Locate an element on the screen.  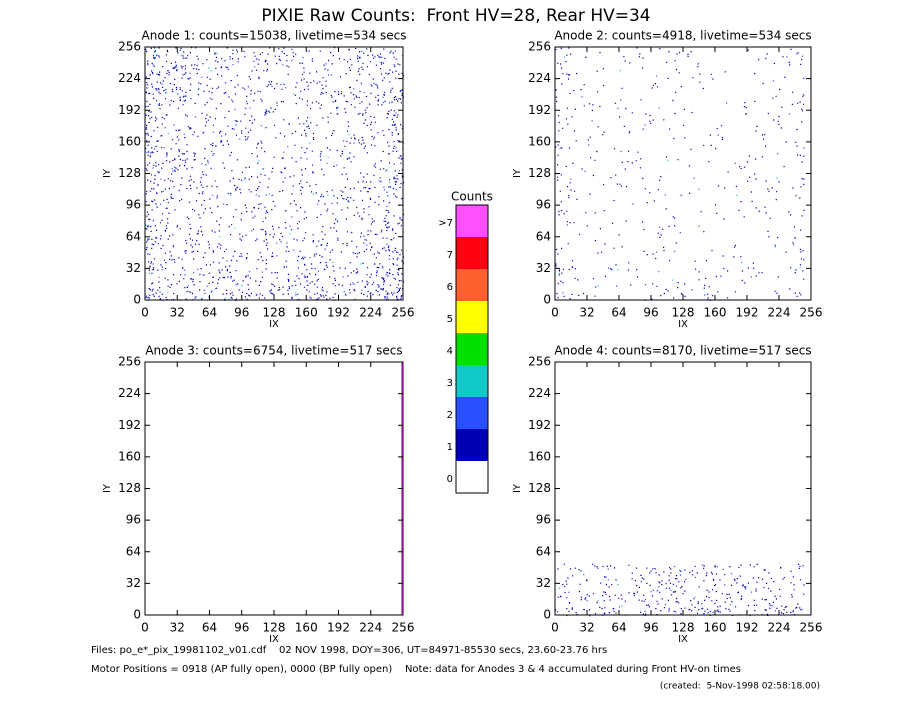
panel-title: Anode 4: counts=8170, livetime=517 secs is located at coordinates (682, 351).